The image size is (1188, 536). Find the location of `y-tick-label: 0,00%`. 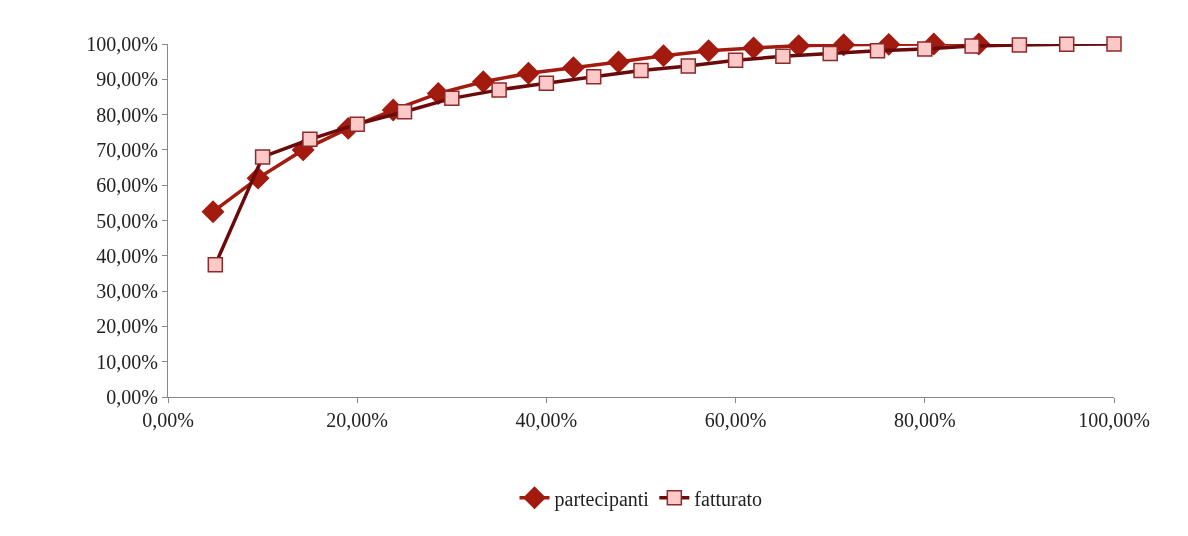

y-tick-label: 0,00% is located at coordinates (132, 397).